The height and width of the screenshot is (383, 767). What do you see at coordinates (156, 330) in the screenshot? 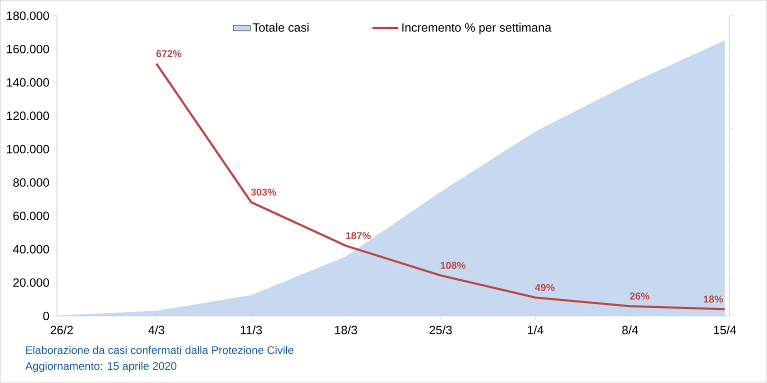
I see `x-tick-label: 4/3` at bounding box center [156, 330].